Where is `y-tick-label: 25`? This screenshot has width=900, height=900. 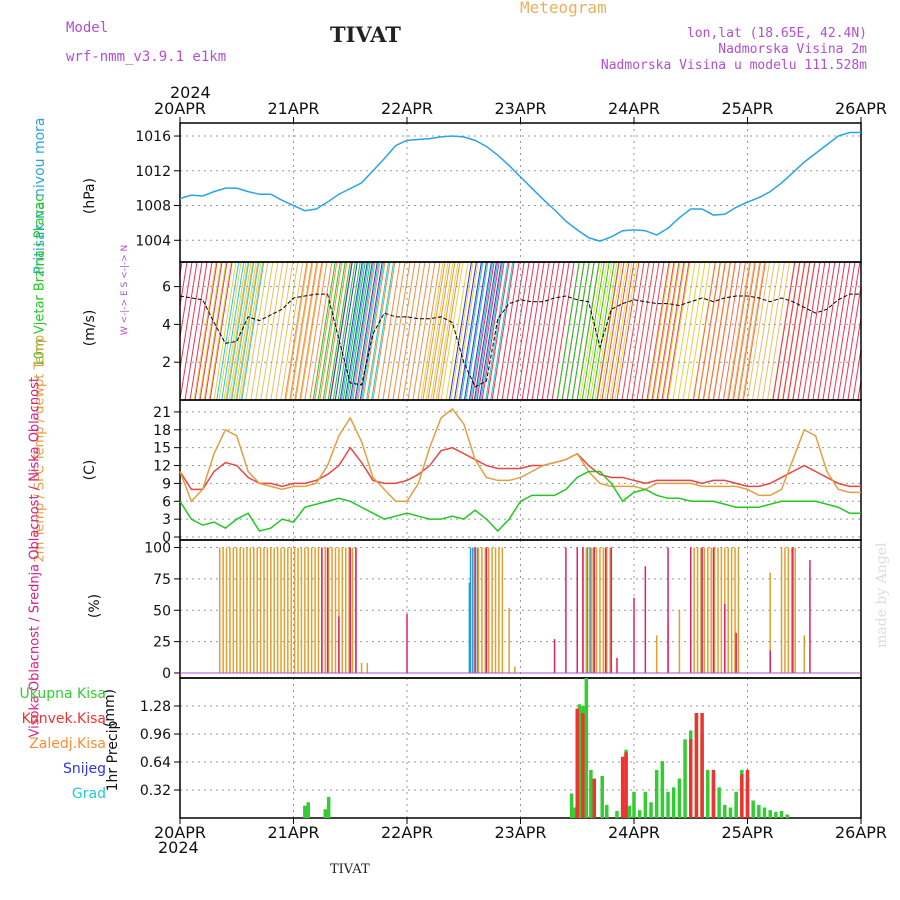 y-tick-label: 25 is located at coordinates (162, 643).